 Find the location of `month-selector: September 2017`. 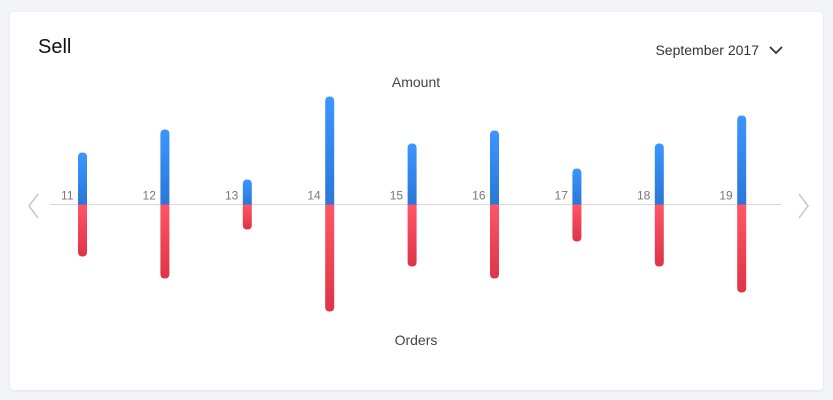

month-selector: September 2017 is located at coordinates (719, 50).